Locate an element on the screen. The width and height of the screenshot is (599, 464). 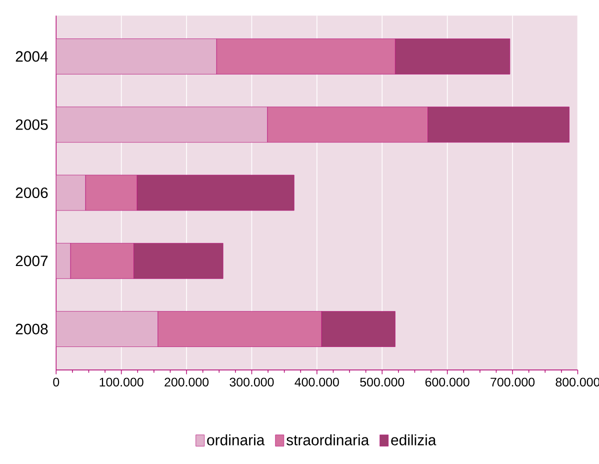
x-tick-label: 700.000 is located at coordinates (512, 382).